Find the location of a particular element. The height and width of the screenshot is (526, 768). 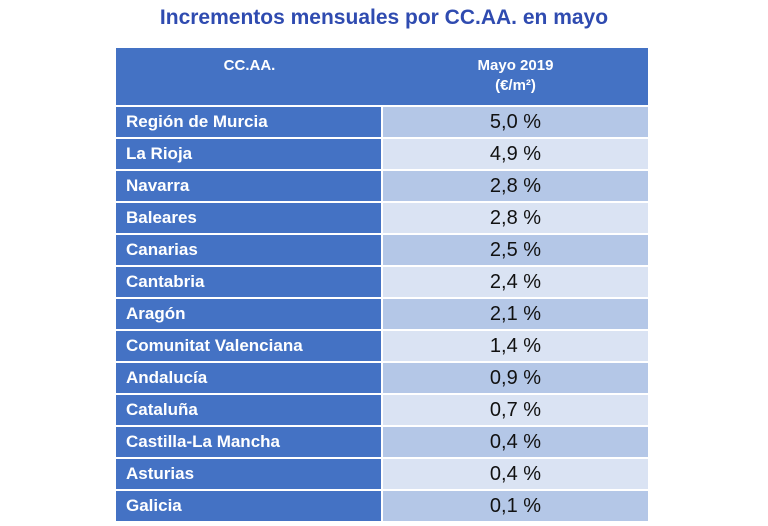

header-value: Mayo 2019 (€/m²) is located at coordinates (515, 76).